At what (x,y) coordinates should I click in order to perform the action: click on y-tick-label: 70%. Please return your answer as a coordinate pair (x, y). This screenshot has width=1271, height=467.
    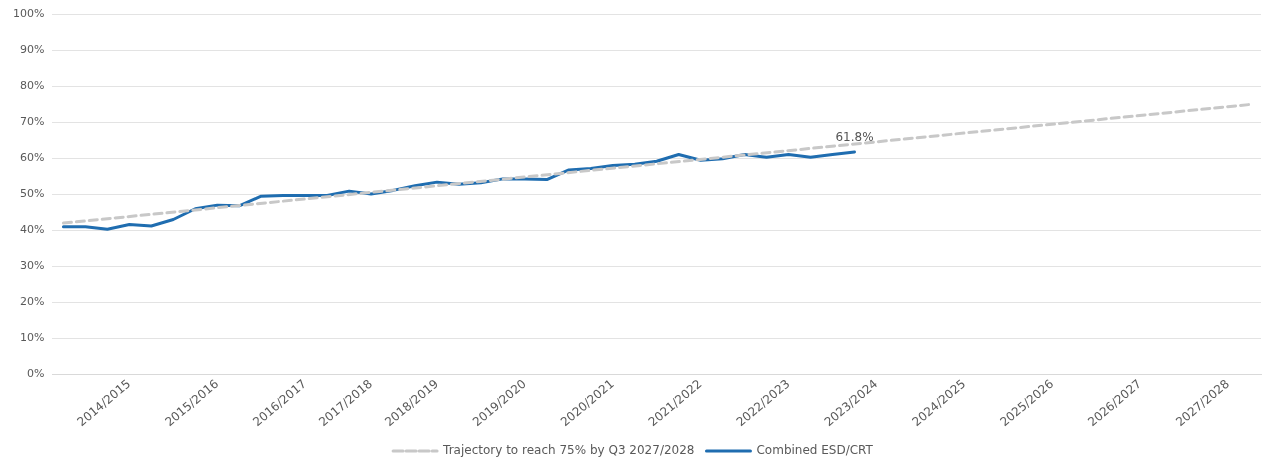
    Looking at the image, I should click on (32, 122).